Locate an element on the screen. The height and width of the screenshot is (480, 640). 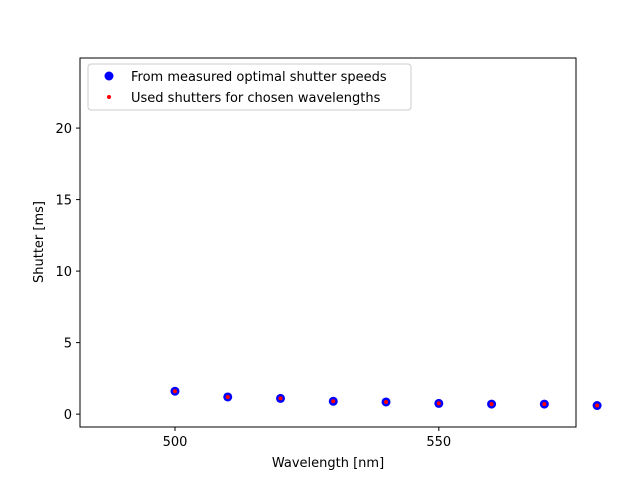
legend-marker-measured is located at coordinates (109, 76).